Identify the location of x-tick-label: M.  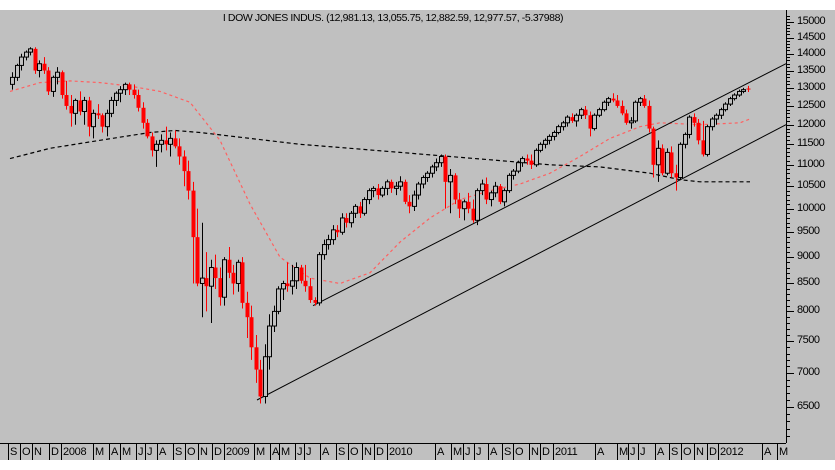
(126, 452).